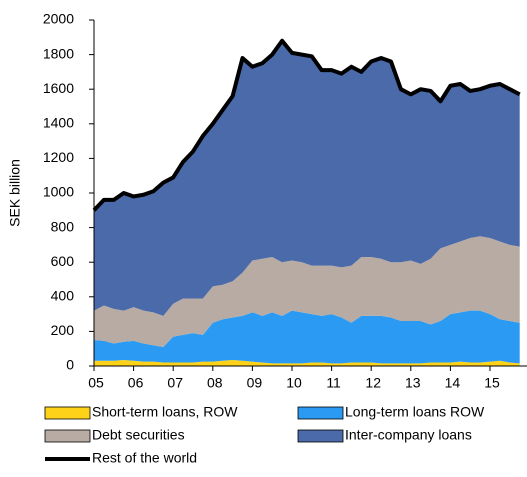 This screenshot has height=477, width=527. I want to click on y-tick-label: 400, so click(63, 296).